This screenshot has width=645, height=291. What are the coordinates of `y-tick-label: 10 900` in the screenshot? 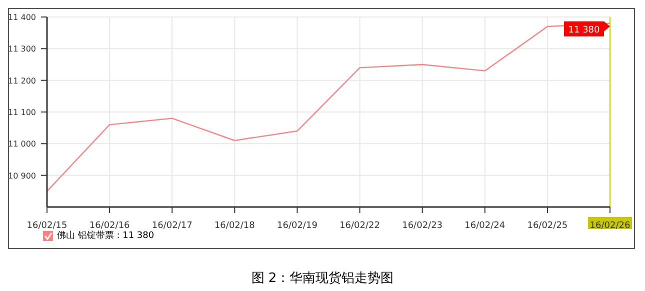 It's located at (22, 175).